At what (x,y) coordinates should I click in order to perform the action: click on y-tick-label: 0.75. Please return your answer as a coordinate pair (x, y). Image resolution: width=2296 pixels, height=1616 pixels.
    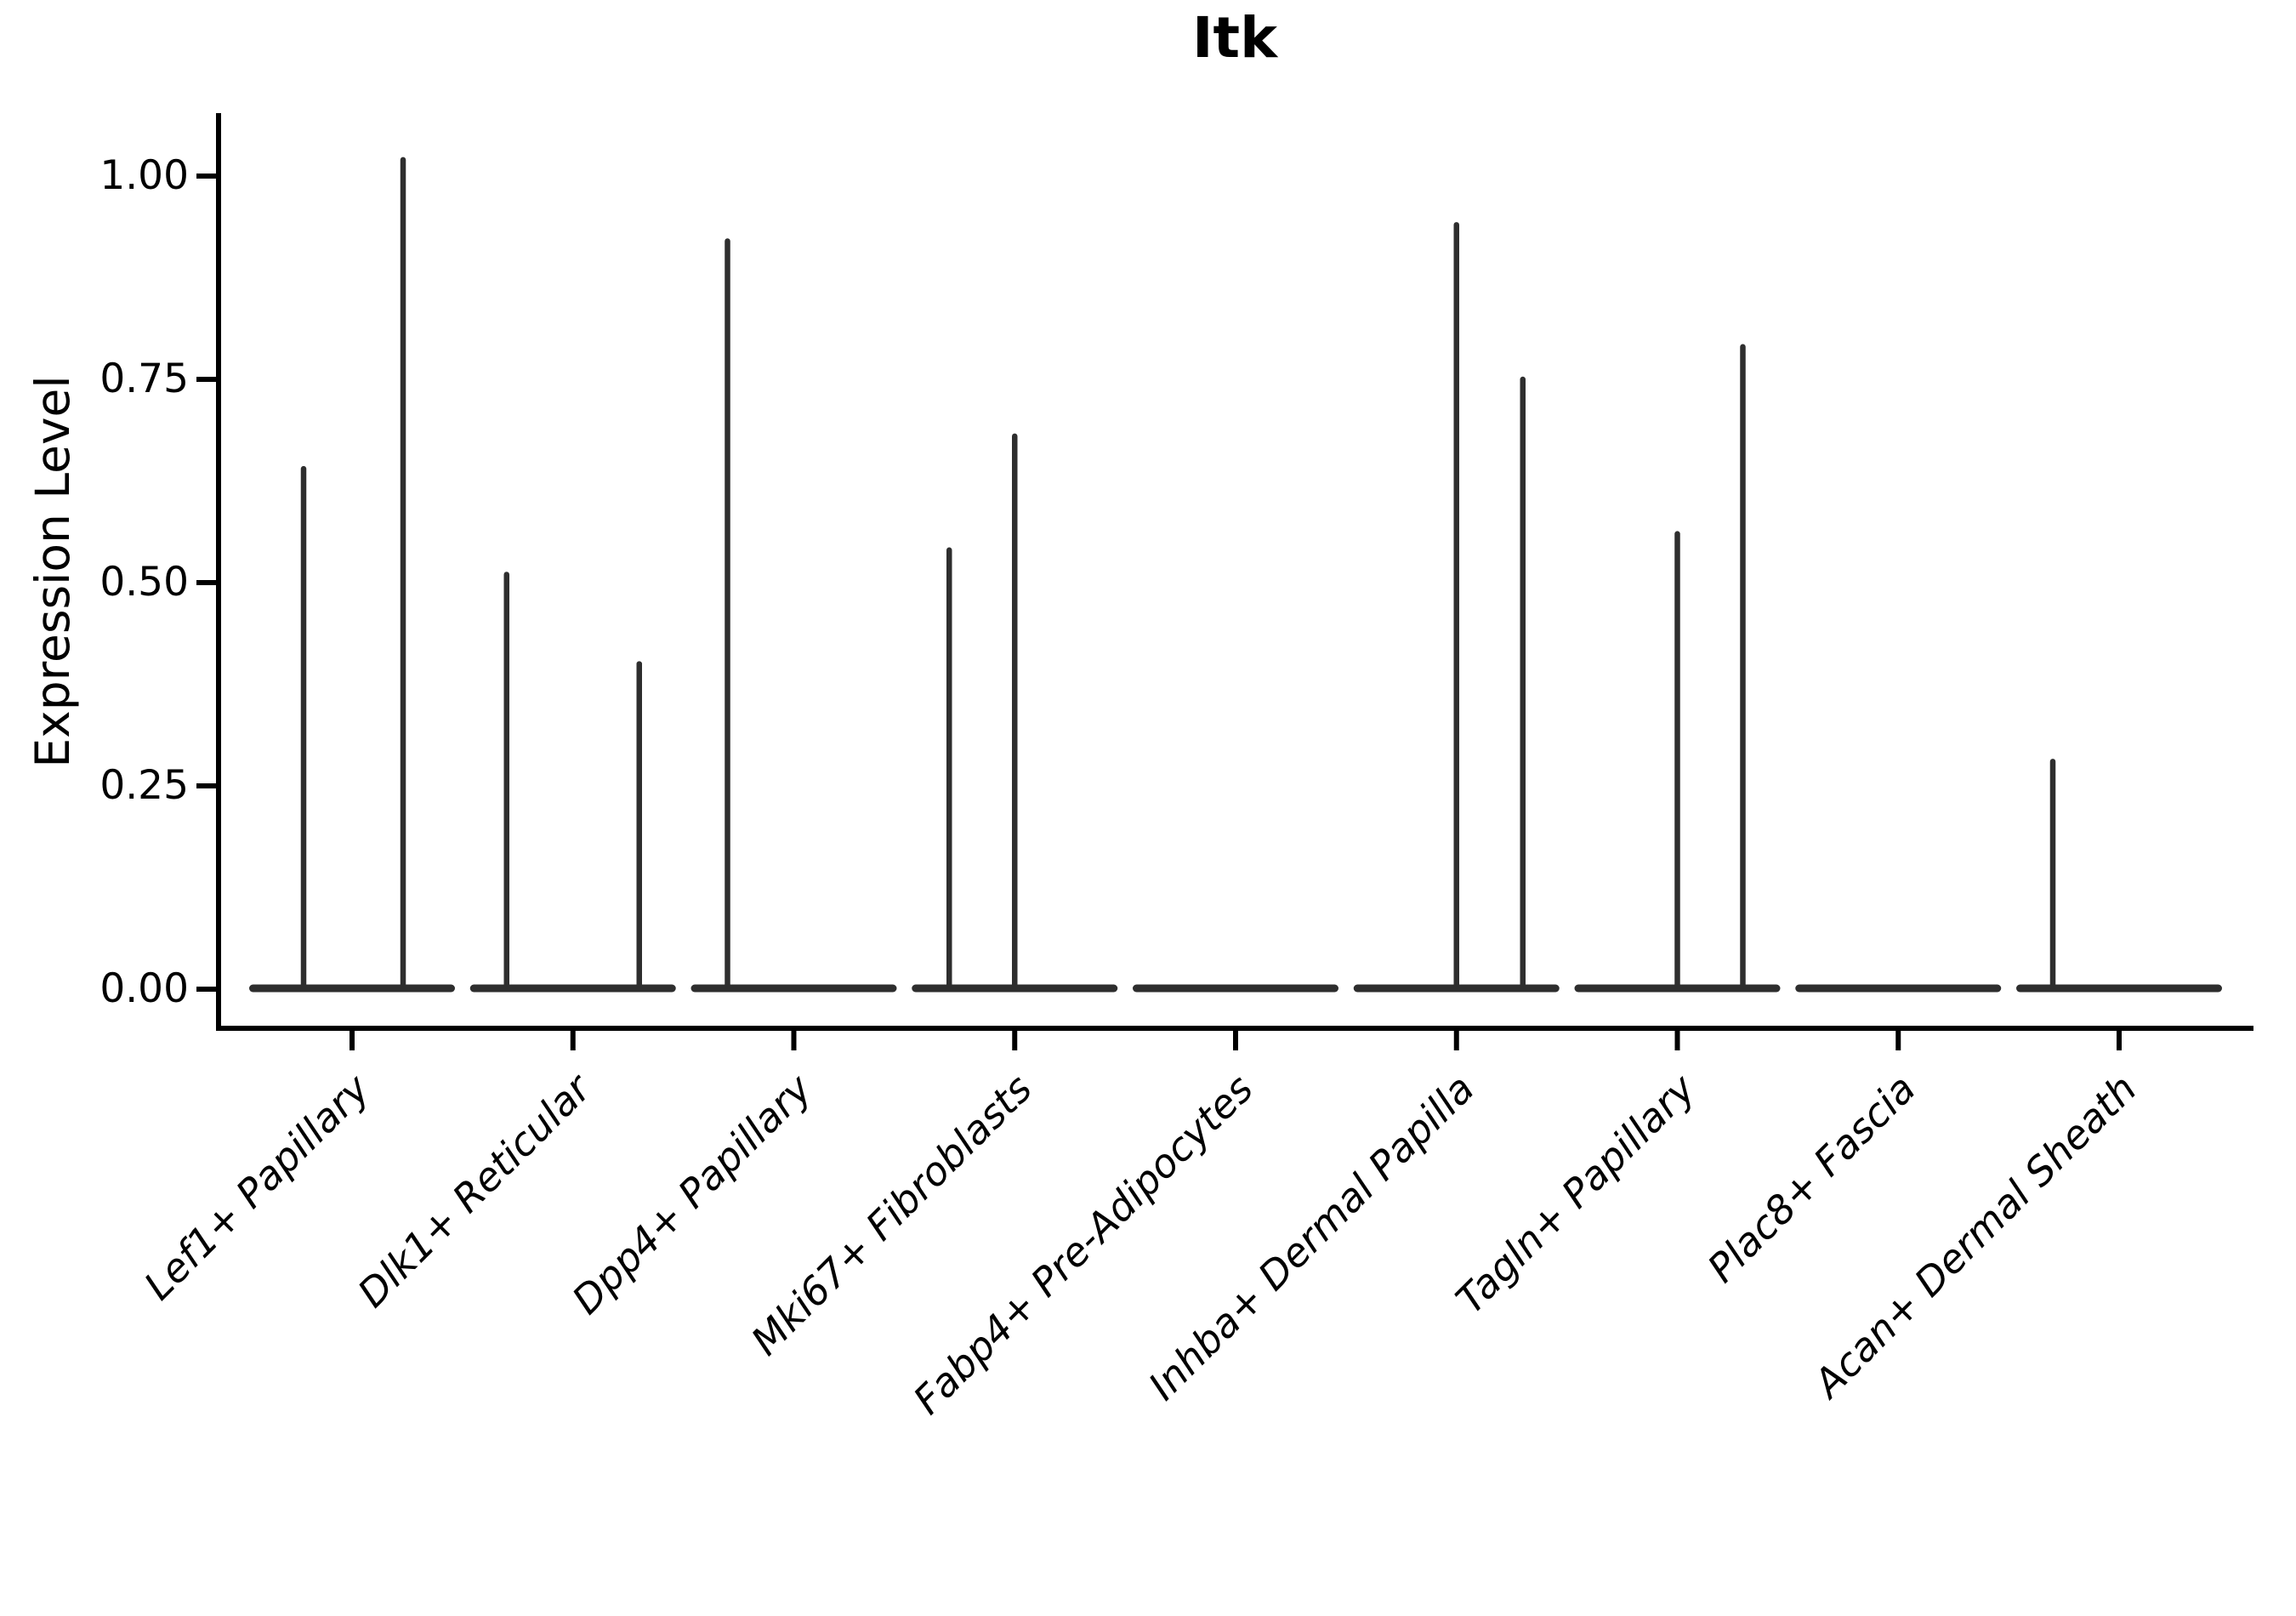
    Looking at the image, I should click on (144, 379).